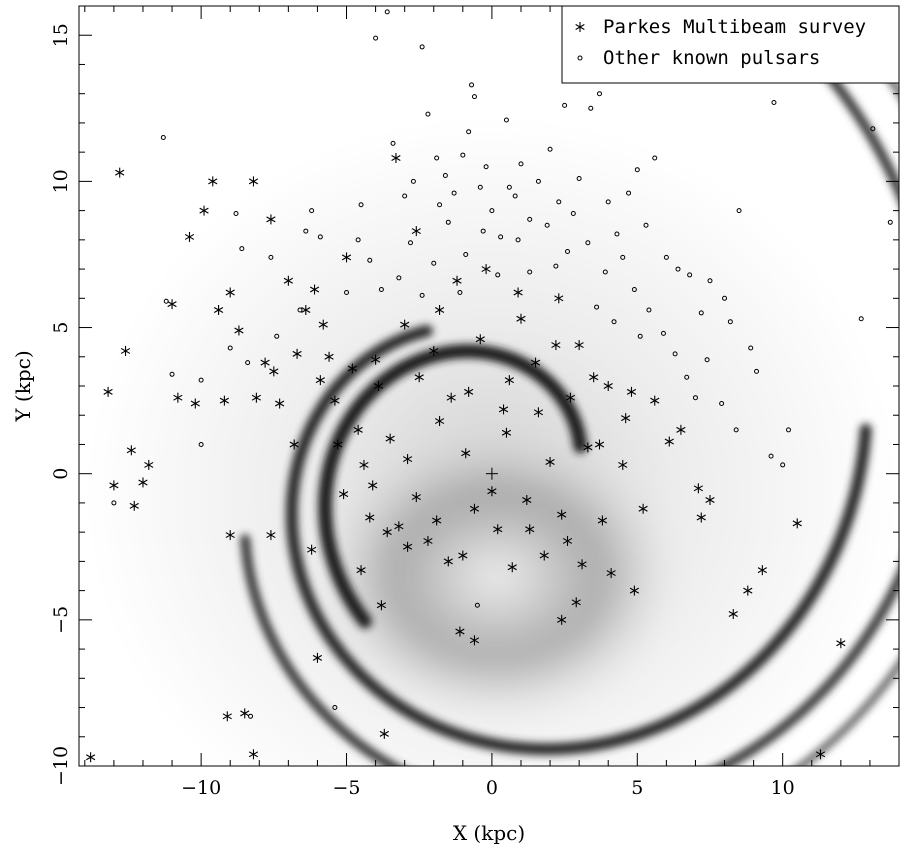 The width and height of the screenshot is (915, 848). Describe the element at coordinates (734, 27) in the screenshot. I see `legend-label-parkes: Parkes Multibeam survey` at that location.